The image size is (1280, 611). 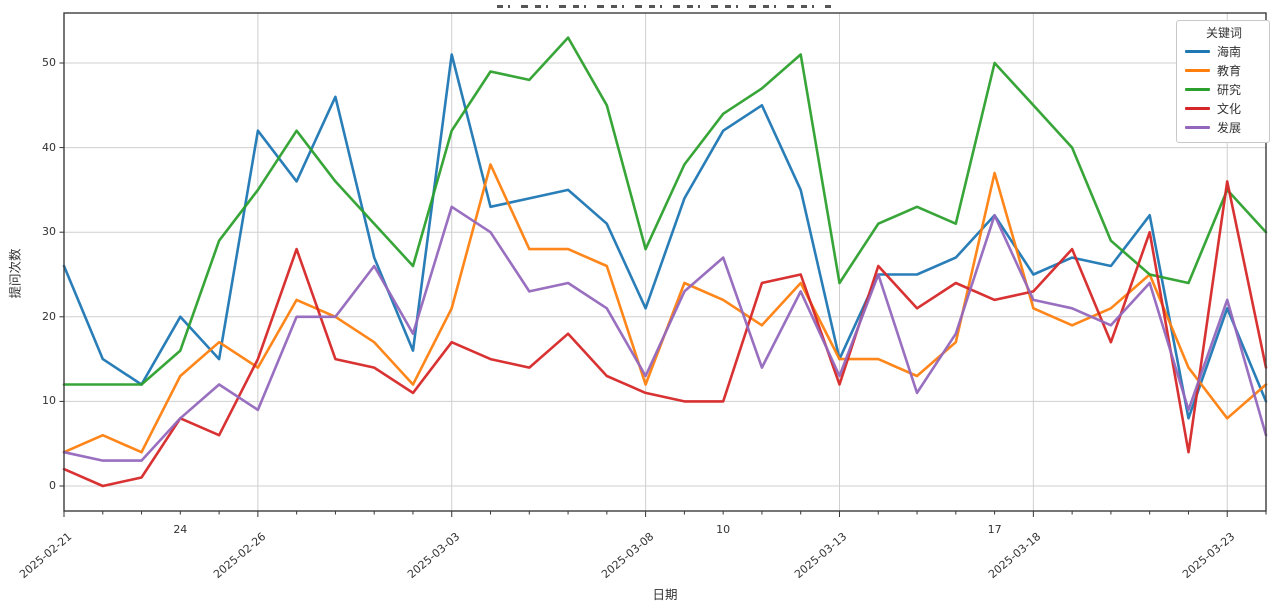 I want to click on legend-item-研究: 研究, so click(x=1224, y=89).